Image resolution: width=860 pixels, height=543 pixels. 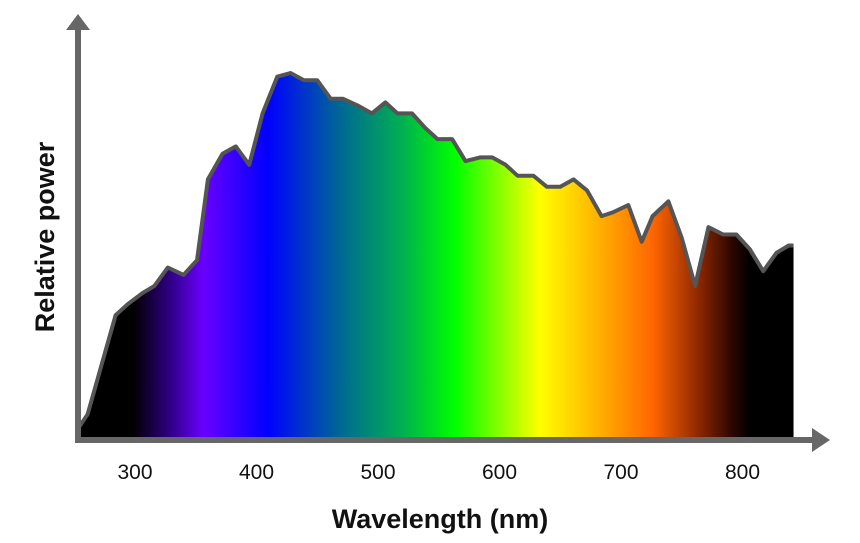 I want to click on x-tick-label: 800, so click(x=742, y=472).